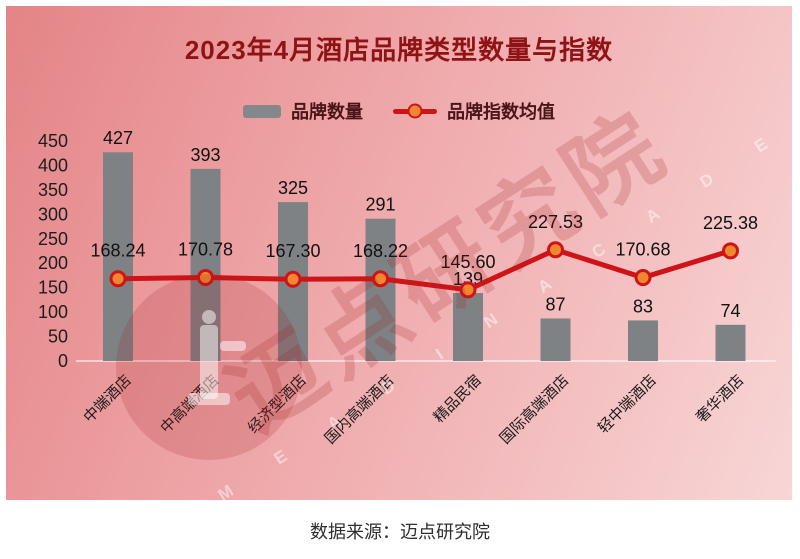 The image size is (800, 559). What do you see at coordinates (53, 288) in the screenshot?
I see `y-tick-label: 150` at bounding box center [53, 288].